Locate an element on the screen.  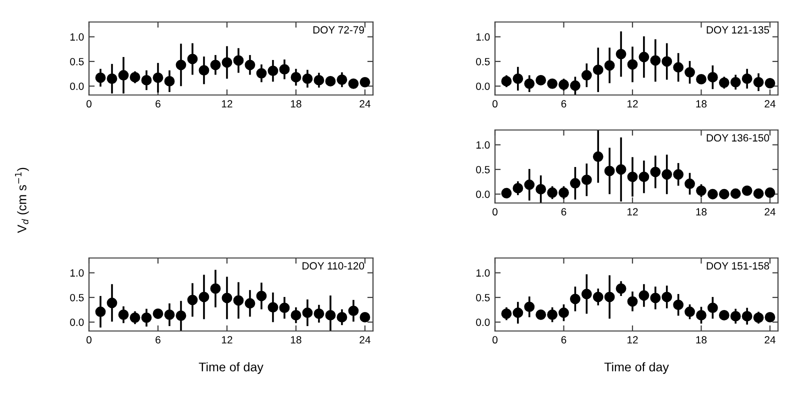
y-tick-label: 0.5 is located at coordinates (77, 298).